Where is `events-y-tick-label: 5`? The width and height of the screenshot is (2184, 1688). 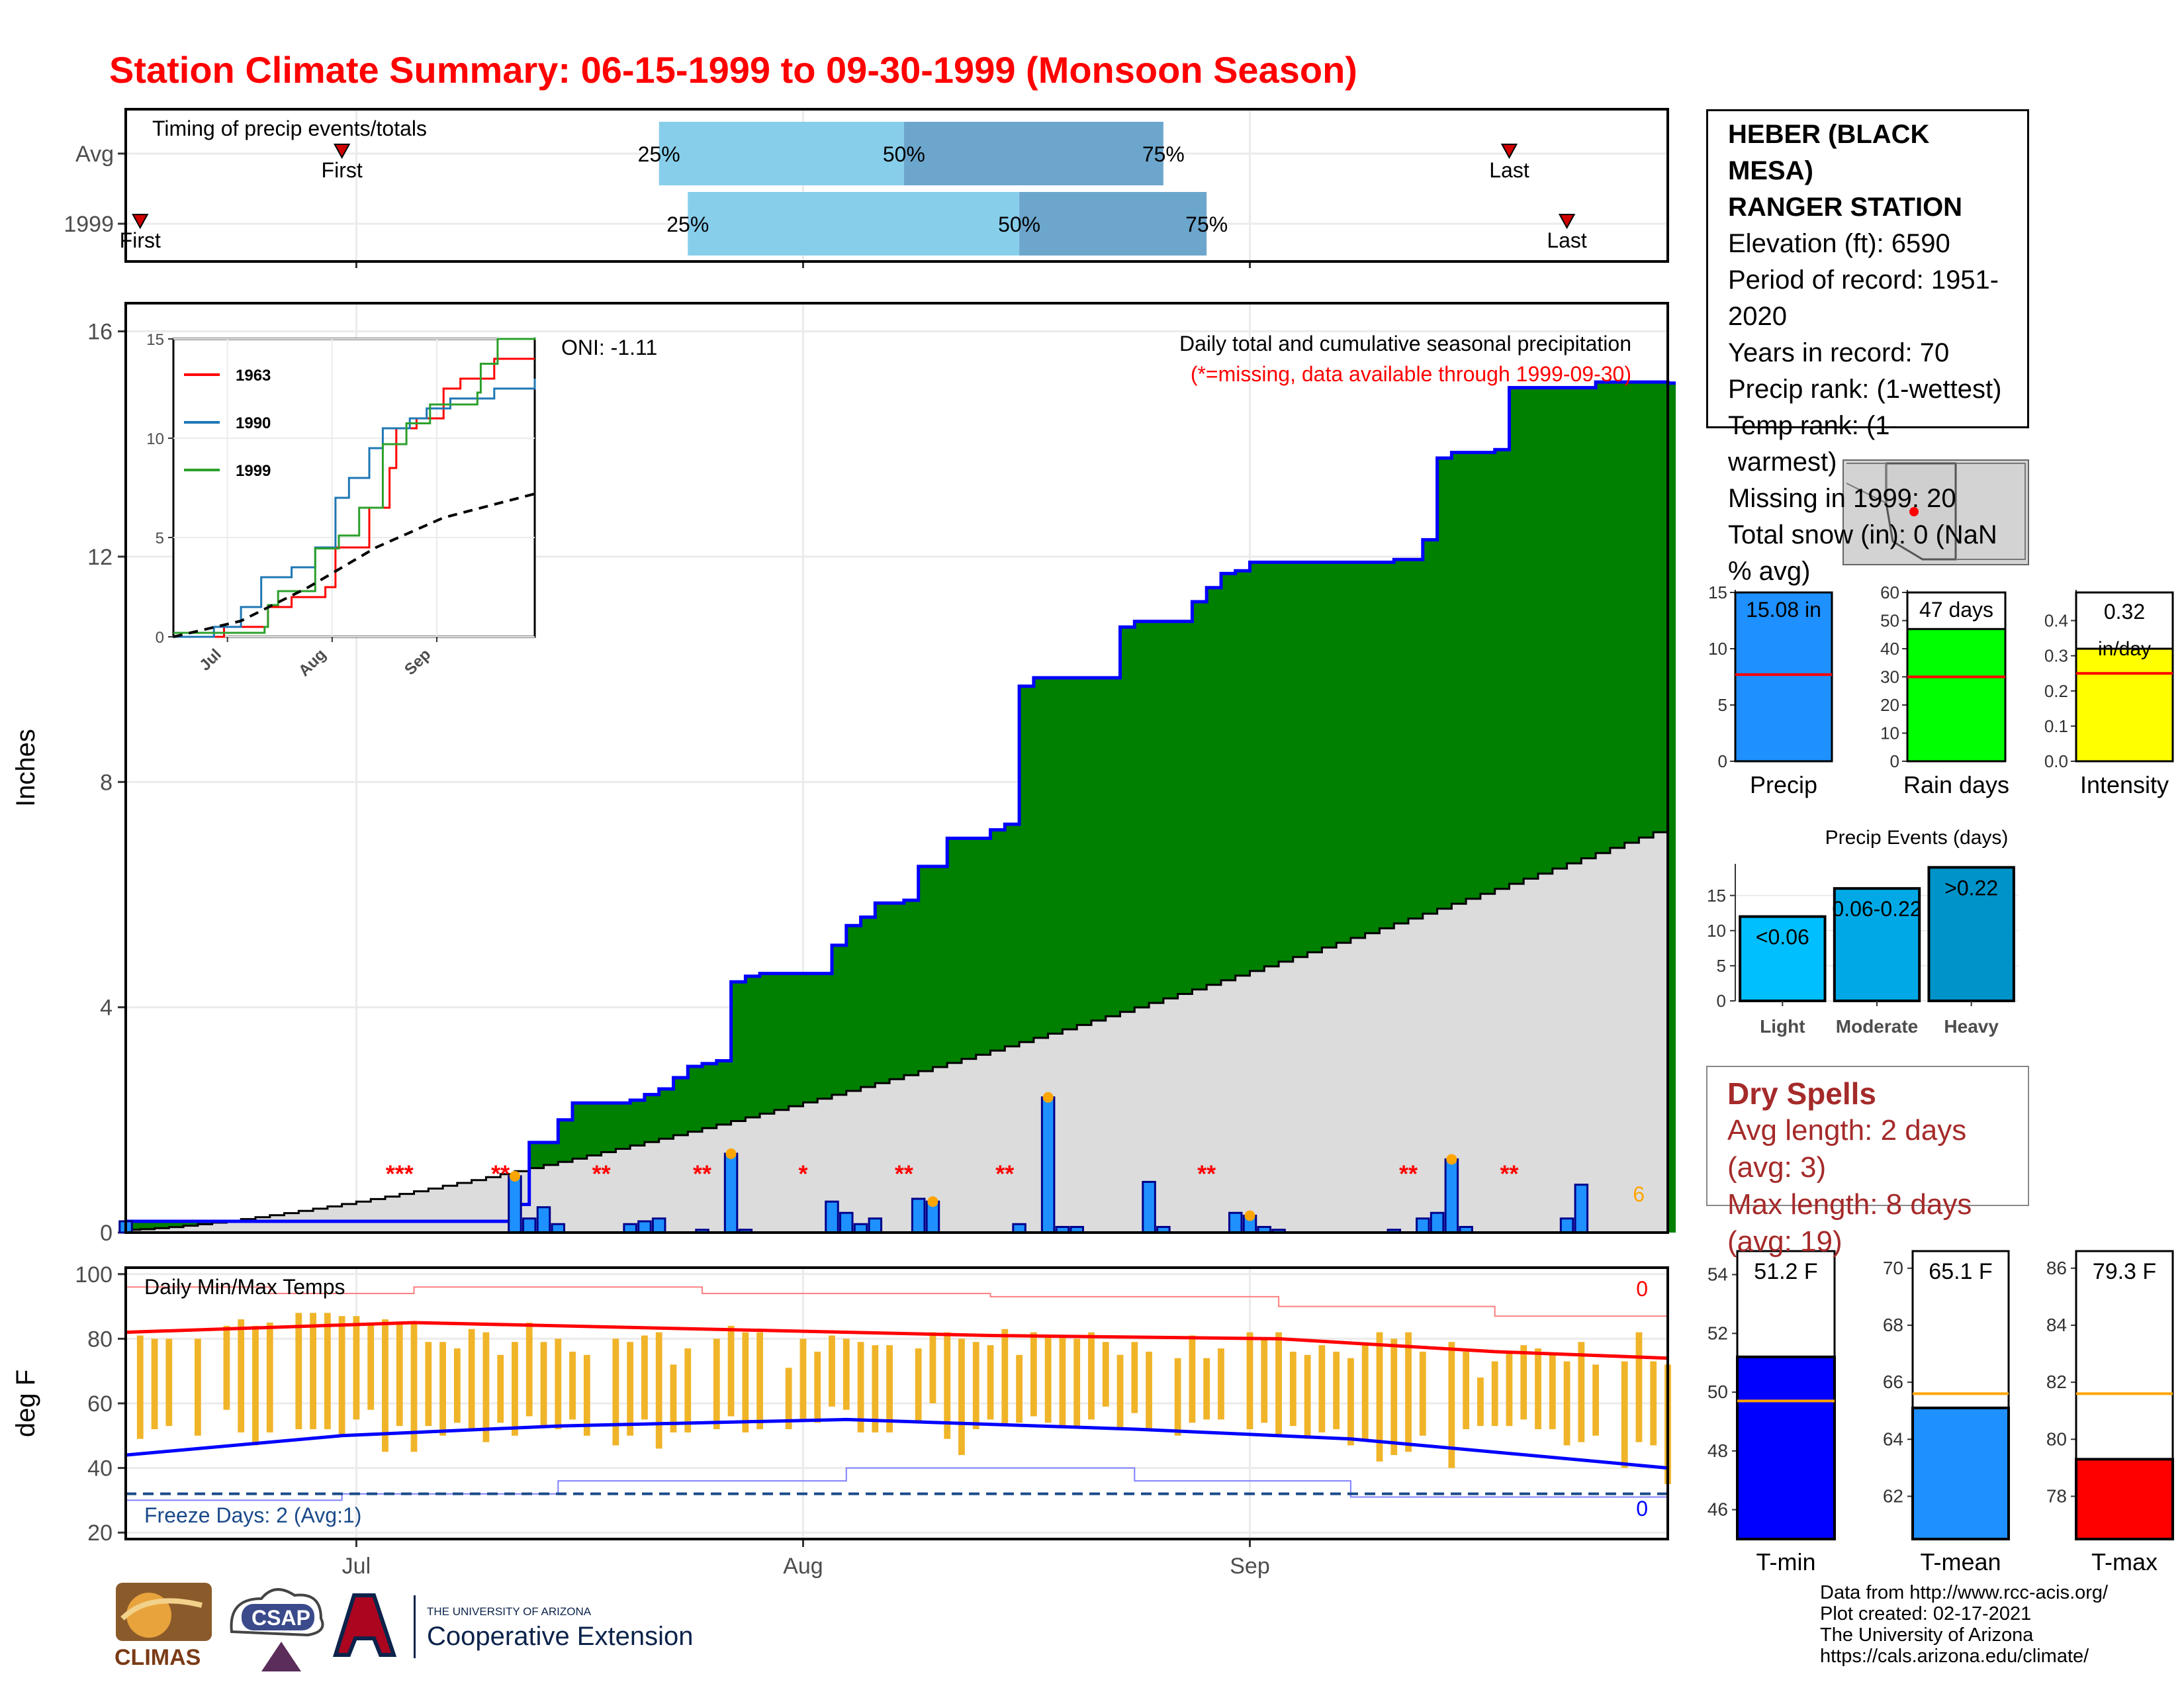 events-y-tick-label: 5 is located at coordinates (1721, 966).